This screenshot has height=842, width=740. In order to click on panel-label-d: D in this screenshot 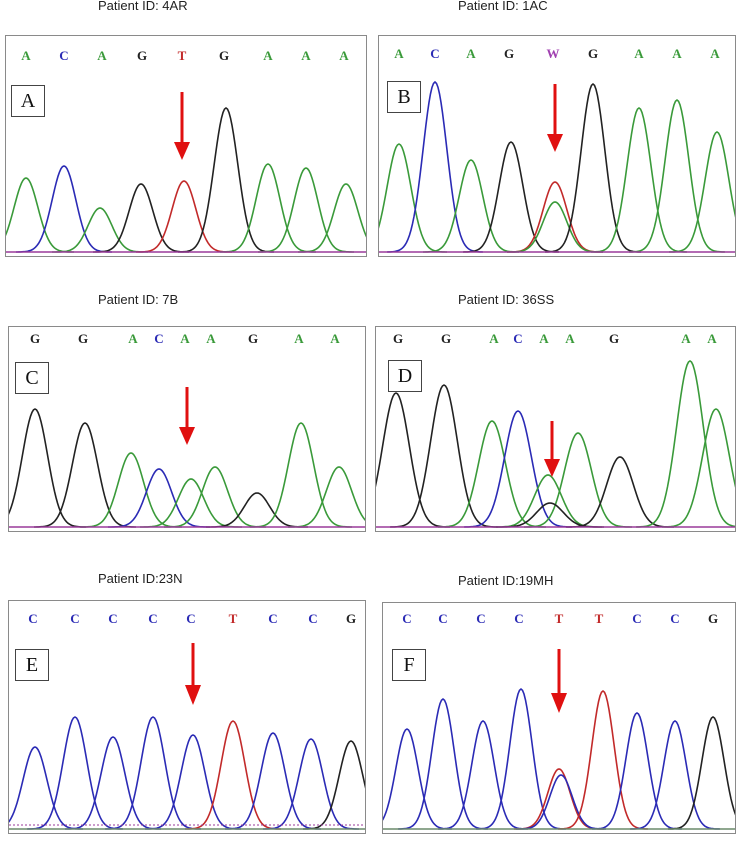, I will do `click(405, 376)`.